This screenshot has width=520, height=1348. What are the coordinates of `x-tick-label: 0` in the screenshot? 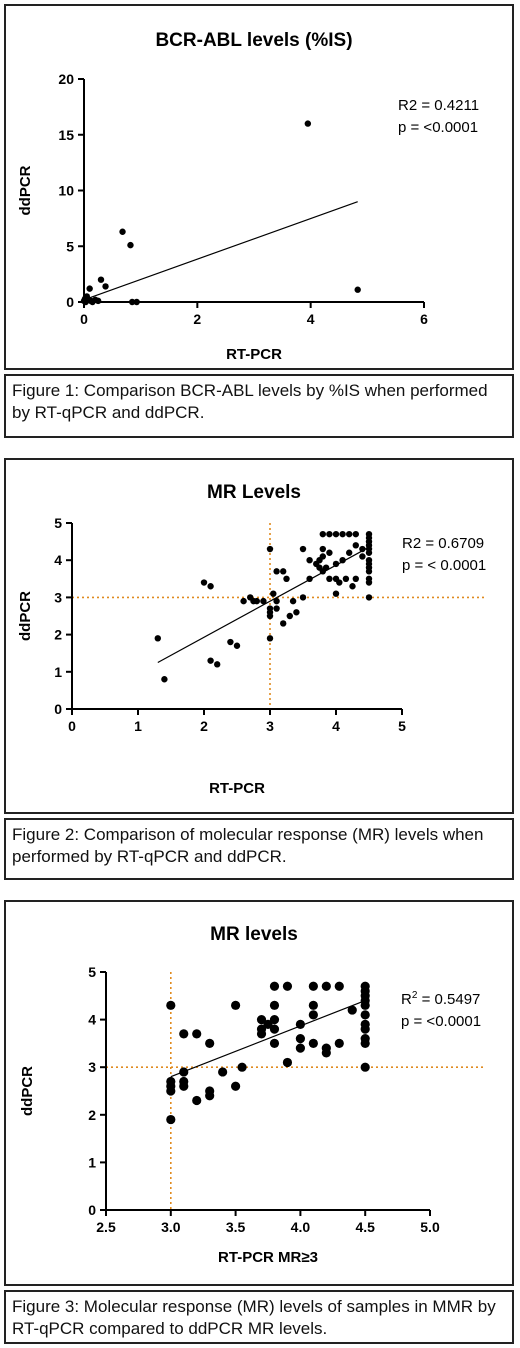 It's located at (84, 319).